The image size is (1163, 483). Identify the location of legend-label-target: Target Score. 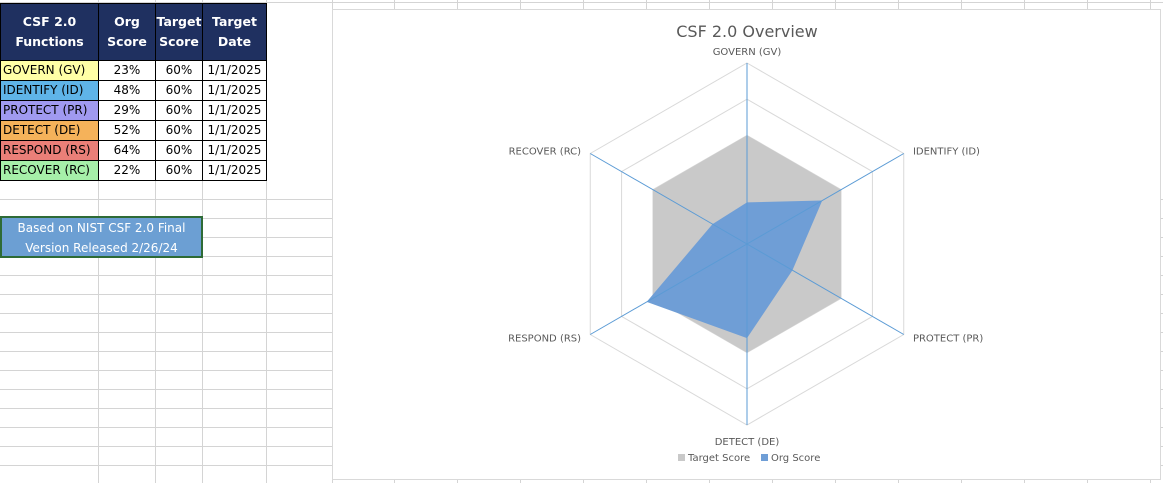
(718, 458).